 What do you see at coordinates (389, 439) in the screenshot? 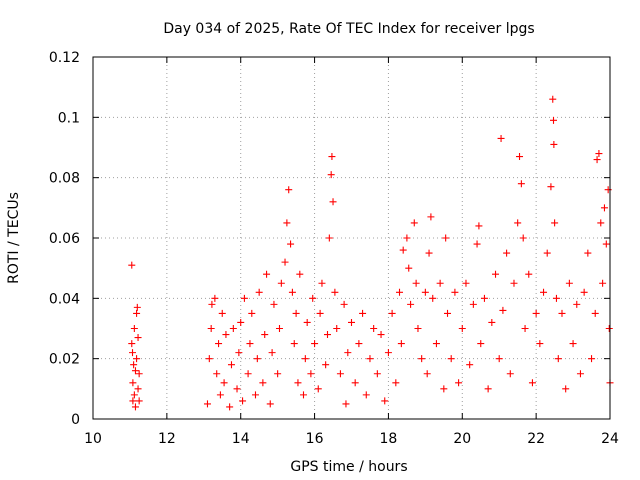
I see `x-tick-label: 18` at bounding box center [389, 439].